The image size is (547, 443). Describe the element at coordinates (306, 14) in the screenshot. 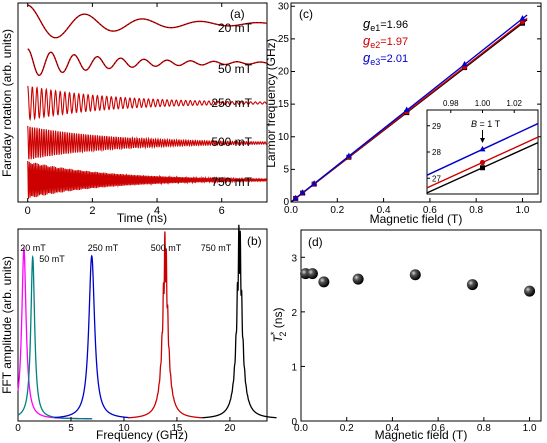

I see `panel-c-label: (c)` at that location.